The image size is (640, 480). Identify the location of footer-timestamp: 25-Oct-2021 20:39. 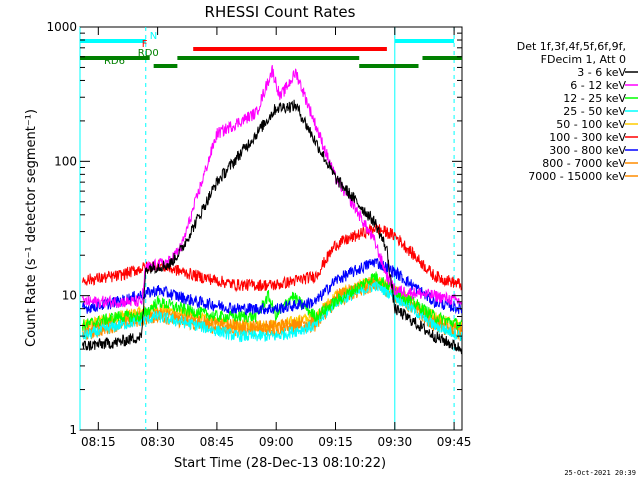
(600, 473).